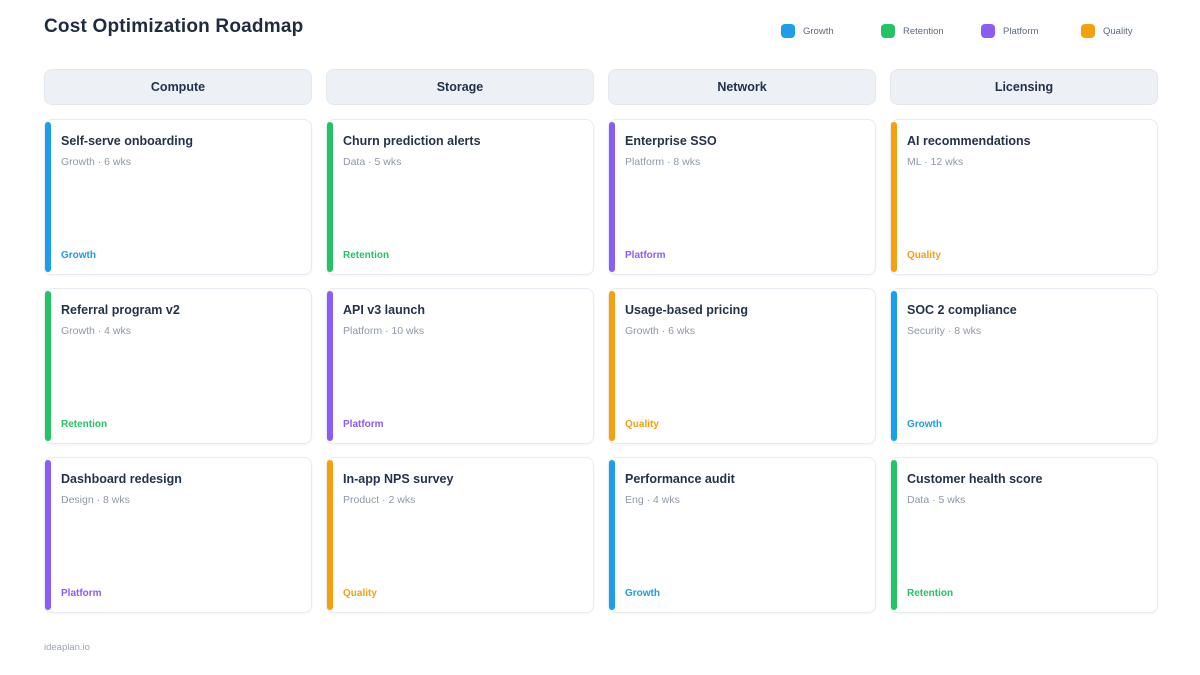 The width and height of the screenshot is (1200, 675). I want to click on legend: Growth Retention Platform Quality, so click(981, 31).